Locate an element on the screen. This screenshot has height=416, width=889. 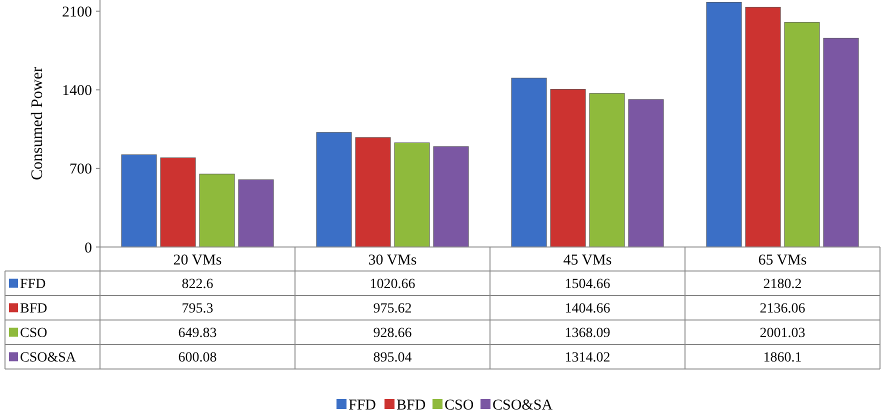
text: FFD is located at coordinates (362, 405).